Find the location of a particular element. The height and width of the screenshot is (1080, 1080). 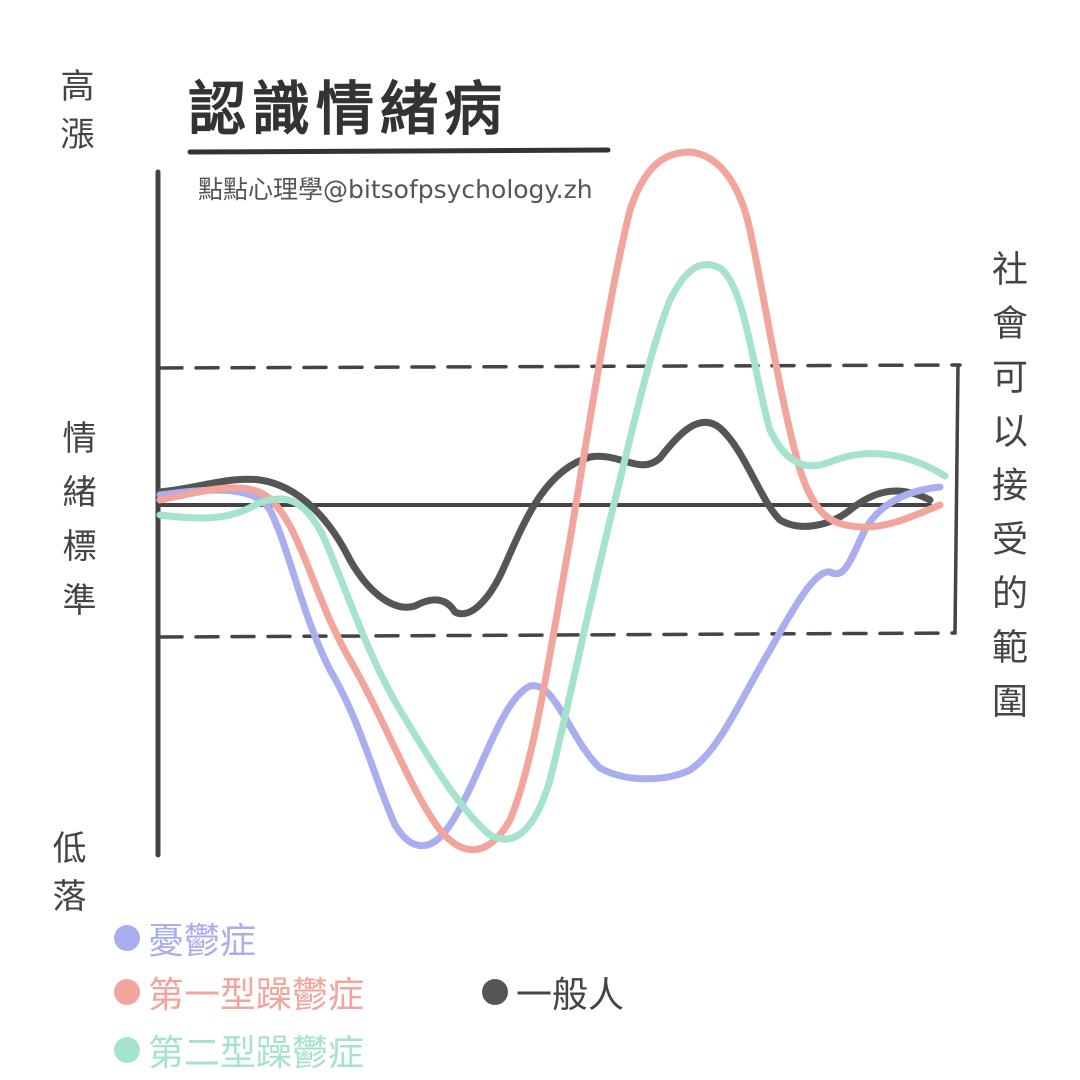

legend-item: 第二型躁鬱症 is located at coordinates (239, 1050).